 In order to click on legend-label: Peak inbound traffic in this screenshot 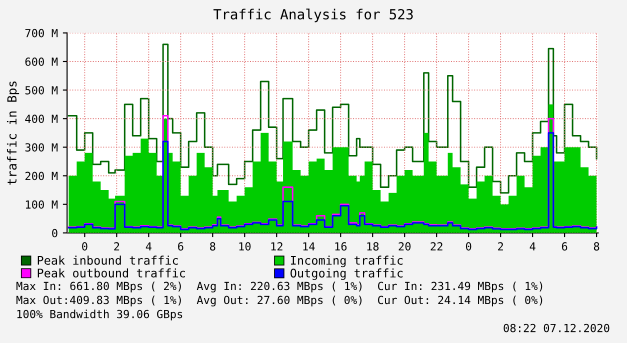, I will do `click(108, 260)`.